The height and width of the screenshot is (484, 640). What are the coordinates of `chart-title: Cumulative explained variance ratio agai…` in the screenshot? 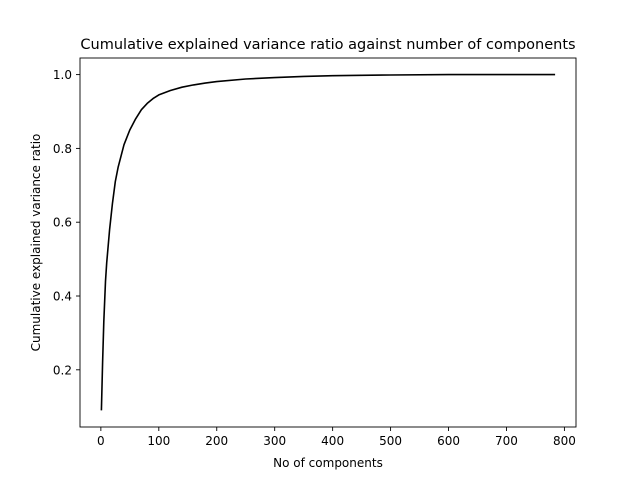 It's located at (327, 45).